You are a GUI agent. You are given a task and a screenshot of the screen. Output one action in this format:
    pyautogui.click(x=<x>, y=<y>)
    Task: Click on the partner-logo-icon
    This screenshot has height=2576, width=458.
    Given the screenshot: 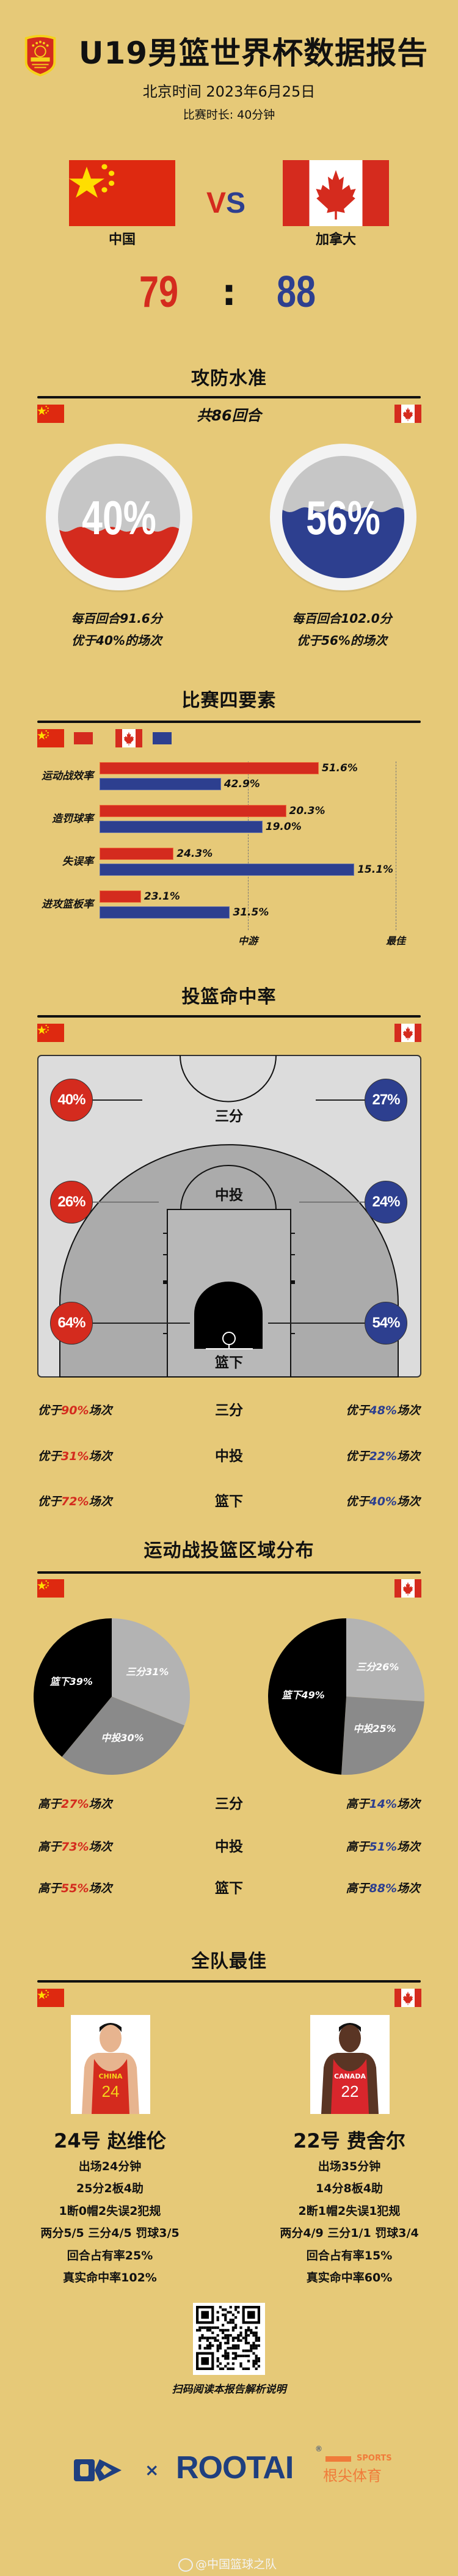 What is the action you would take?
    pyautogui.click(x=98, y=2471)
    